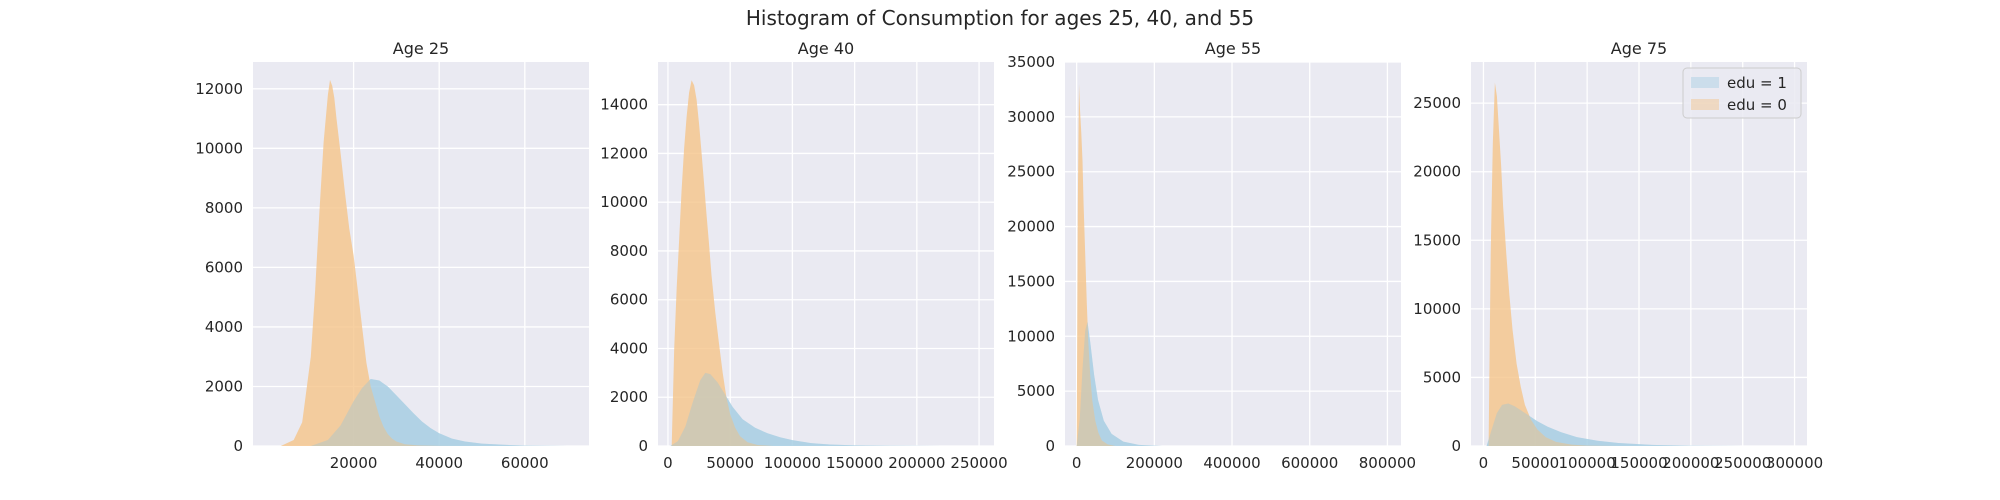 The height and width of the screenshot is (500, 2000). I want to click on legend-label: edu = 1, so click(1757, 83).